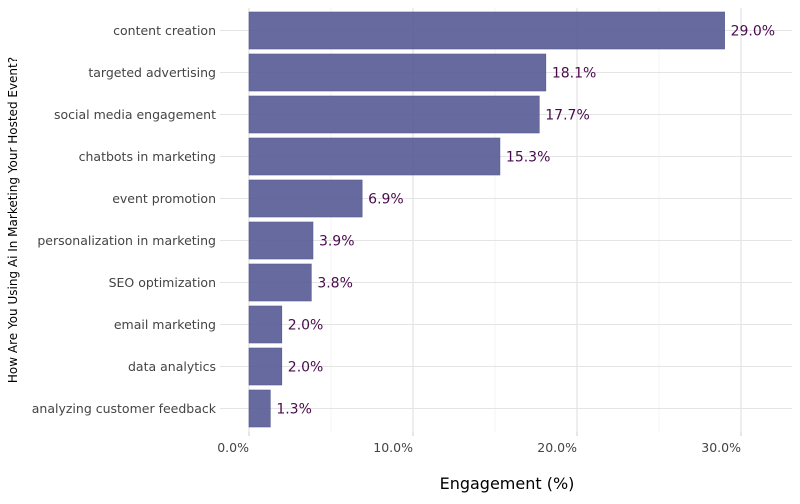 The height and width of the screenshot is (504, 800). I want to click on category-label: SEO optimization, so click(162, 282).